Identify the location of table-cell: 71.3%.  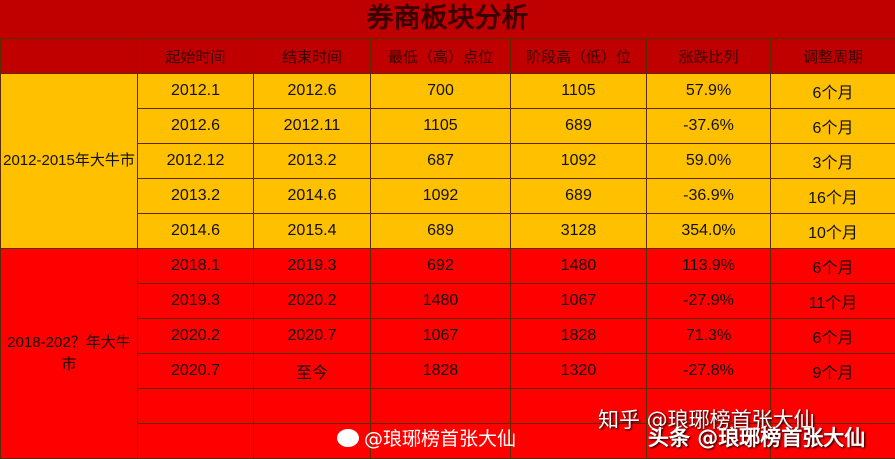
(709, 336).